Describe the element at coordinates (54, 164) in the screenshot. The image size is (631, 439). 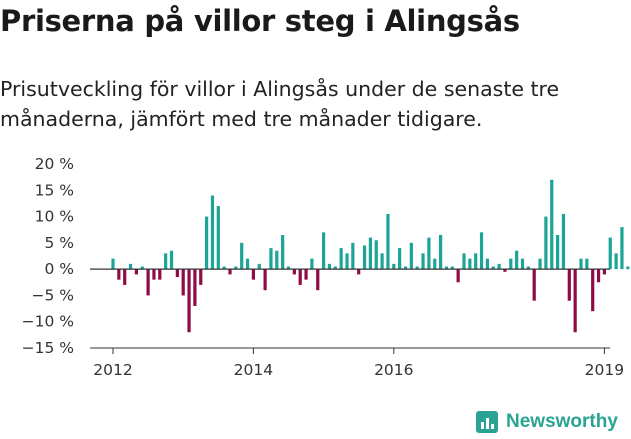
I see `y-tick-label: 20 %` at that location.